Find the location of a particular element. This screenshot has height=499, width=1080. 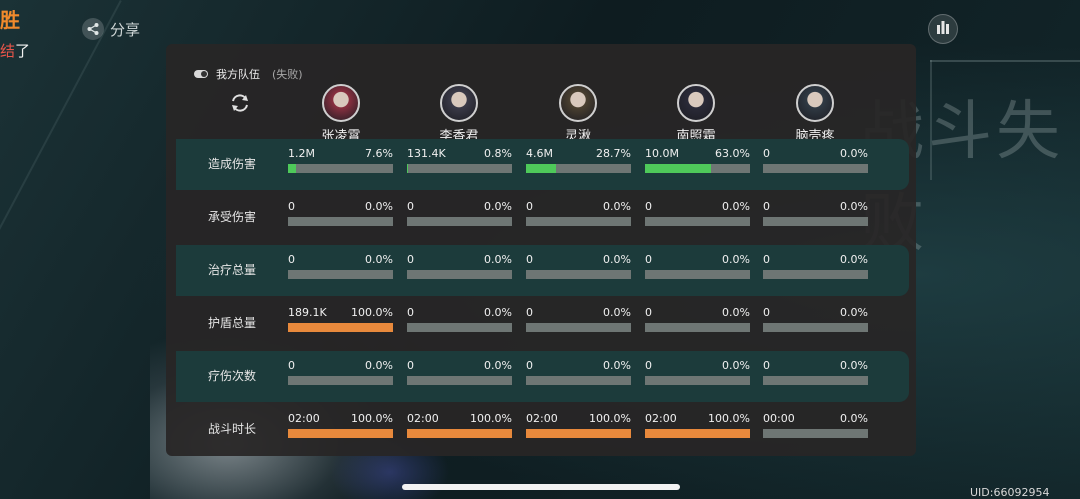

stat-cell-values: 1.2M 7.6% is located at coordinates (340, 154).